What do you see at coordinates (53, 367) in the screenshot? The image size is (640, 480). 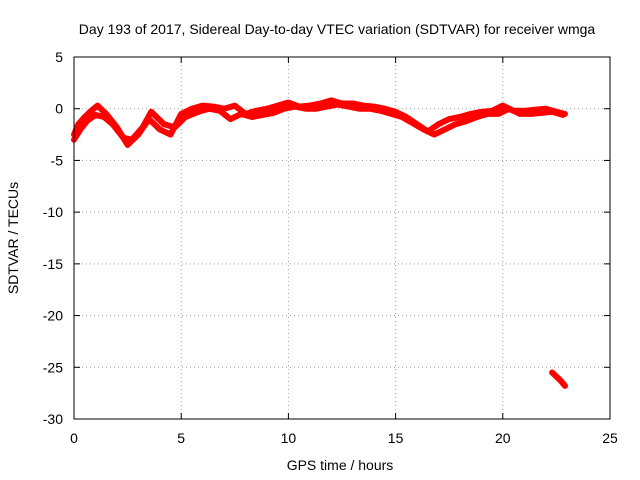 I see `y-tick-label: -25` at bounding box center [53, 367].